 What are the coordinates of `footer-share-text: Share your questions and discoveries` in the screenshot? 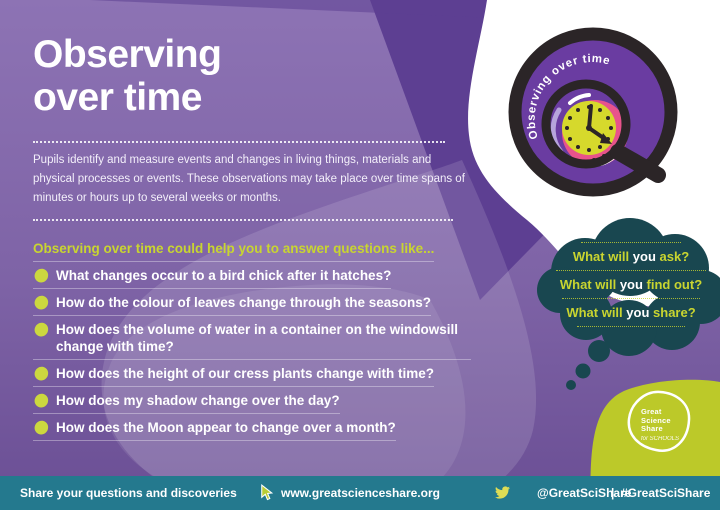 It's located at (128, 493).